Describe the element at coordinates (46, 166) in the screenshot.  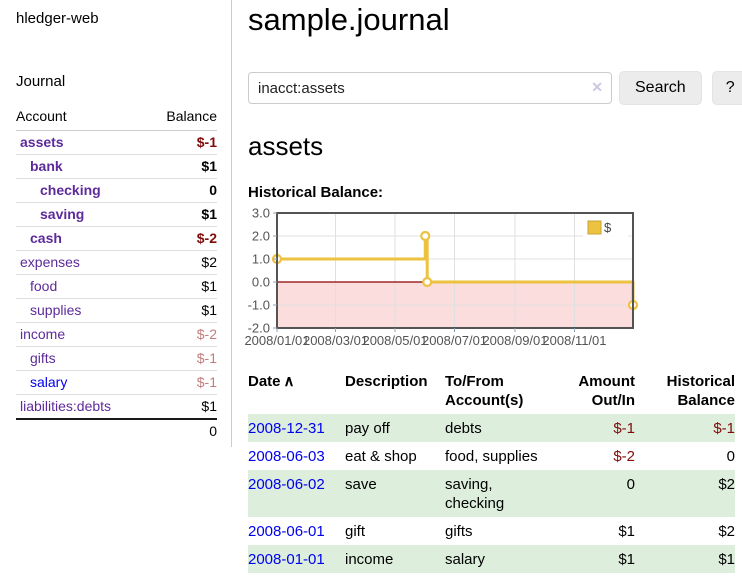
I see `account-link: bank` at that location.